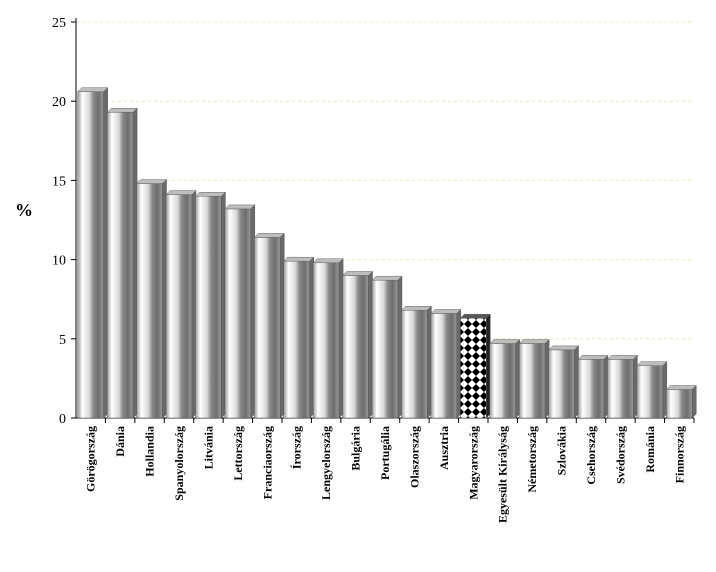 Image resolution: width=716 pixels, height=572 pixels. What do you see at coordinates (503, 474) in the screenshot?
I see `x-category-label: Egyesült Királyság` at bounding box center [503, 474].